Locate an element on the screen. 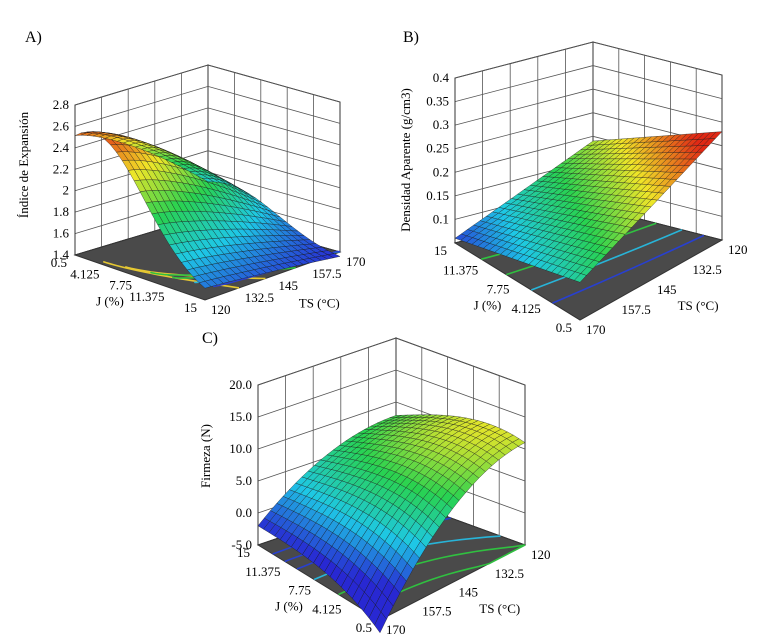  z-tick-labels: 0.1 0.15 0.2 0.25 0.3 0.35 0.4 is located at coordinates (437, 148).